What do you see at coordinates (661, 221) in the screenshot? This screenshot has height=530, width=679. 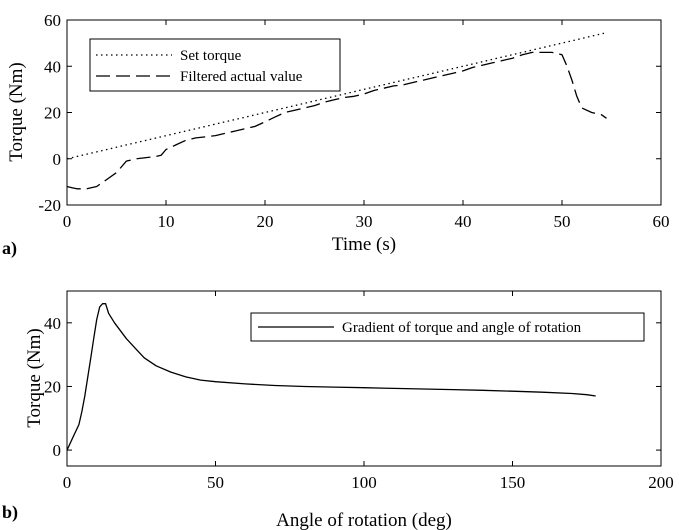 I see `x-tick-label: 60` at bounding box center [661, 221].